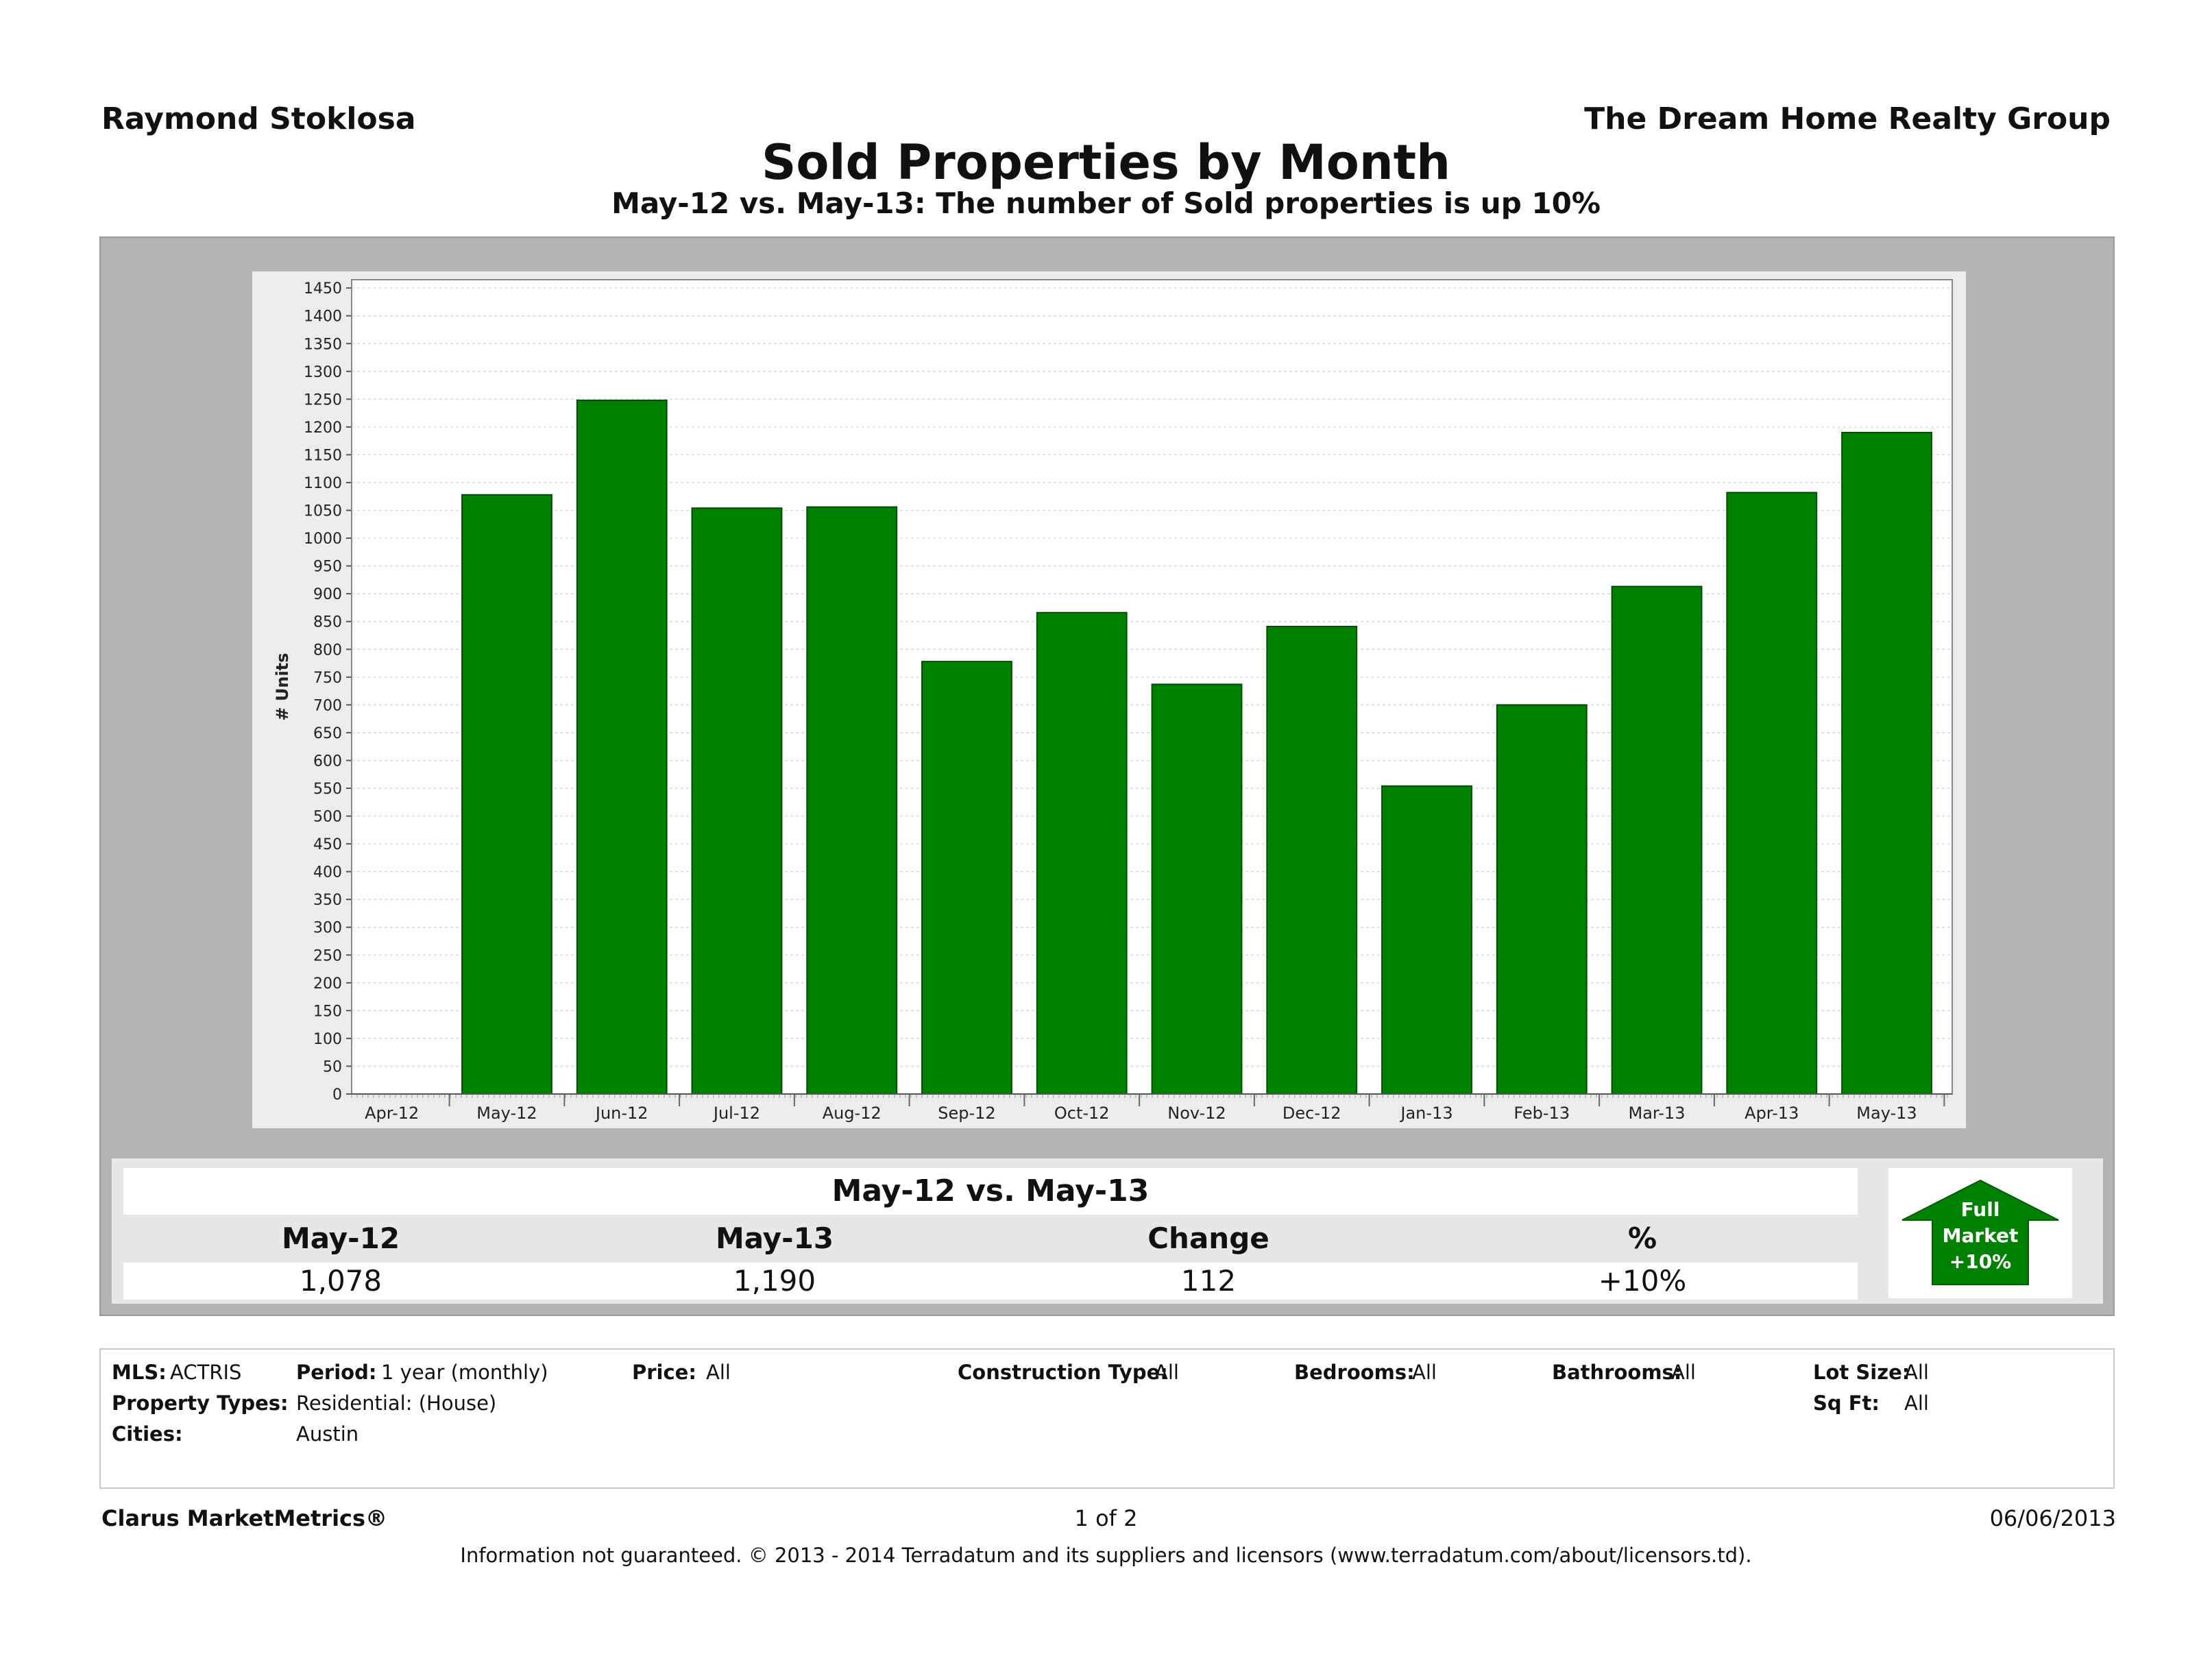 This screenshot has height=1678, width=2212. Describe the element at coordinates (1886, 1113) in the screenshot. I see `x-tick-label: May-13` at that location.